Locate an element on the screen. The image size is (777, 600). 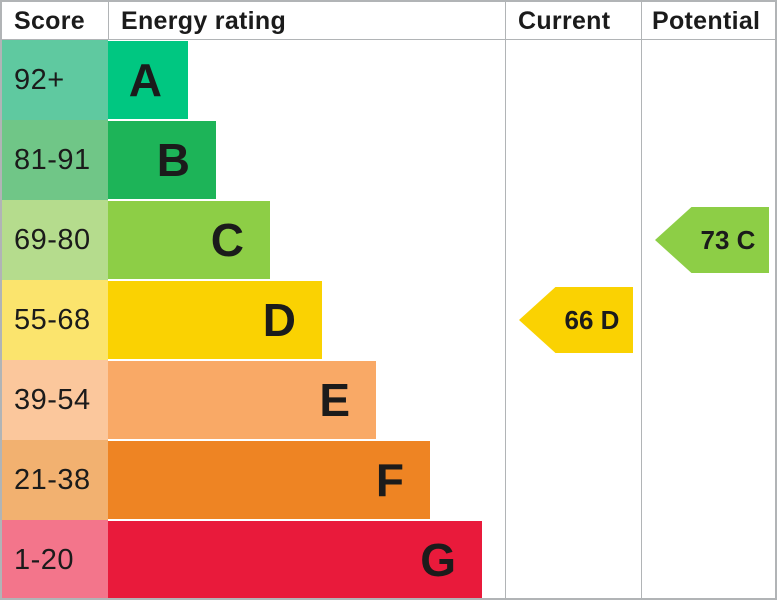
band-letter: F is located at coordinates (389, 480).